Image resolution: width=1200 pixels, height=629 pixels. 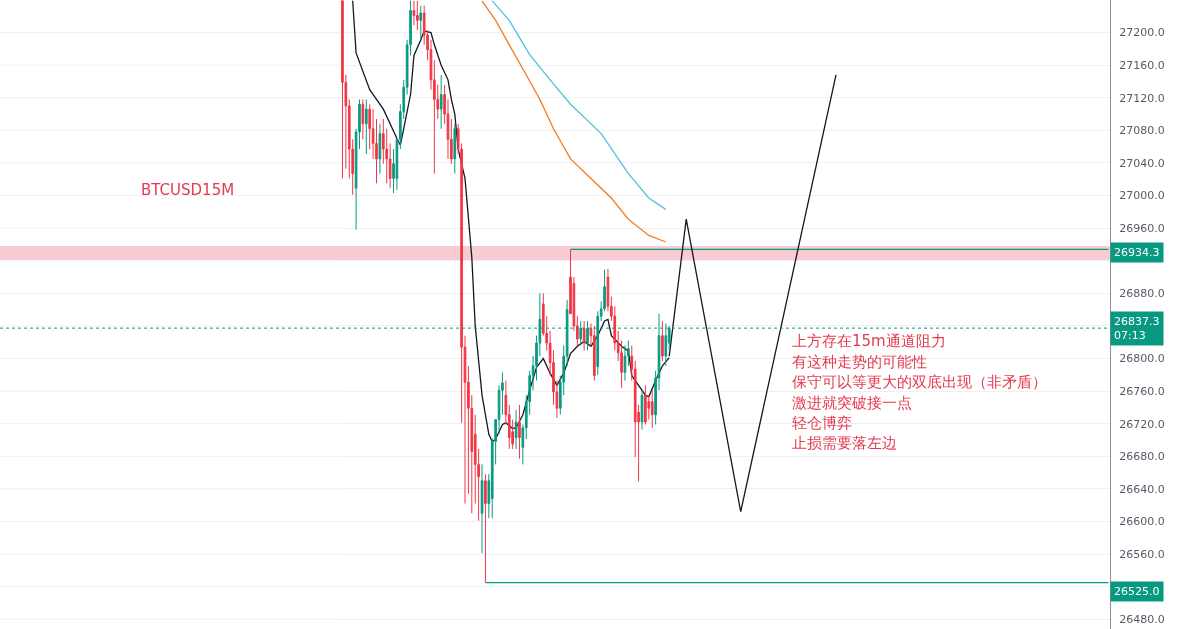 What do you see at coordinates (822, 423) in the screenshot?
I see `annotation: 轻仓博弈` at bounding box center [822, 423].